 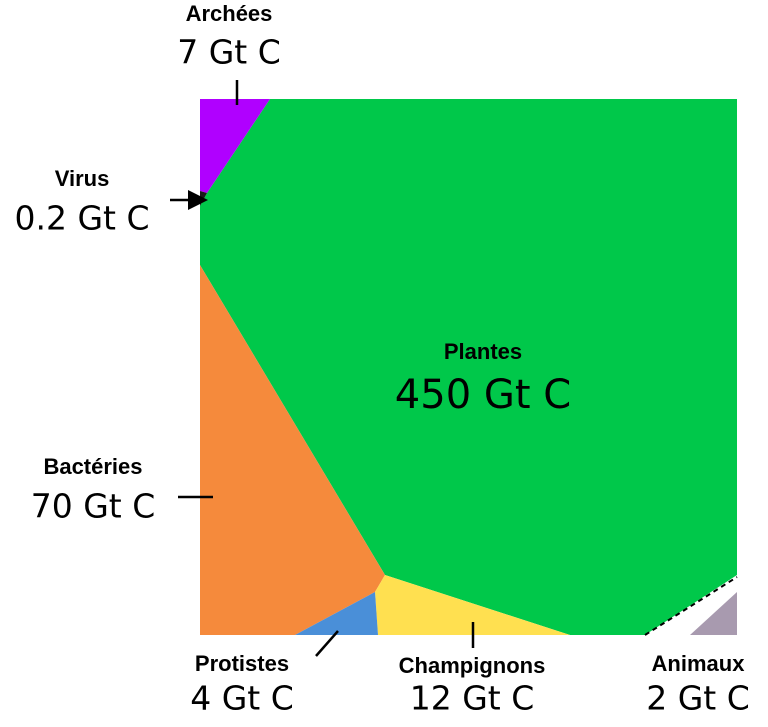 I want to click on value-label: 12 Gt C, so click(x=472, y=698).